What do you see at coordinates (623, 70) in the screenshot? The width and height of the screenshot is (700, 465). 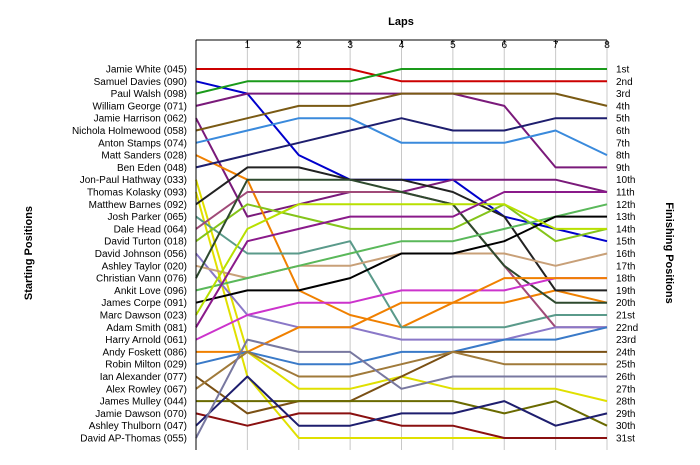 I see `finishing-position-label: 1st` at bounding box center [623, 70].